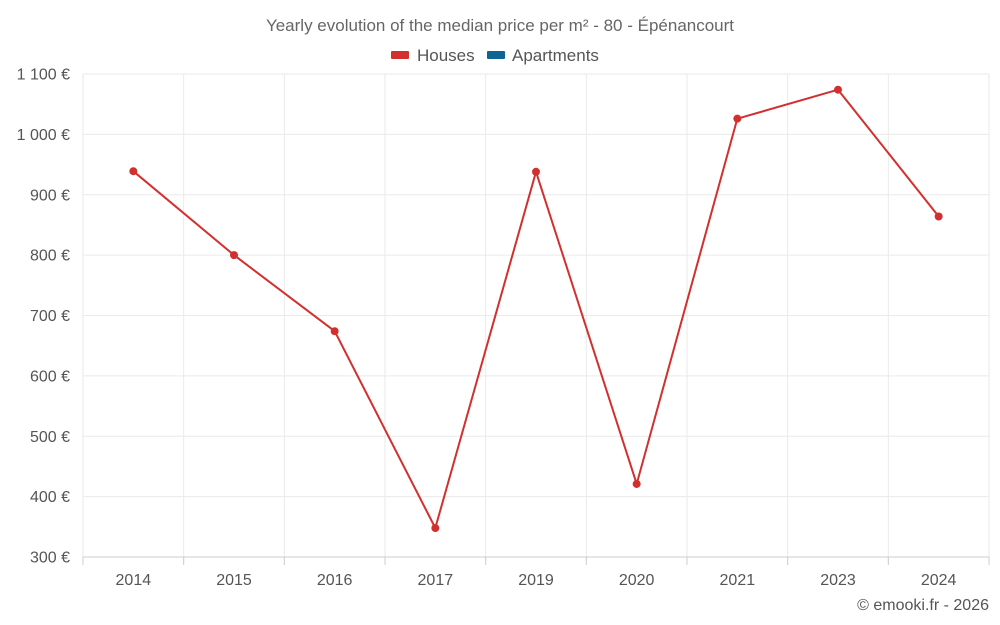  I want to click on legend-swatch-houses, so click(400, 55).